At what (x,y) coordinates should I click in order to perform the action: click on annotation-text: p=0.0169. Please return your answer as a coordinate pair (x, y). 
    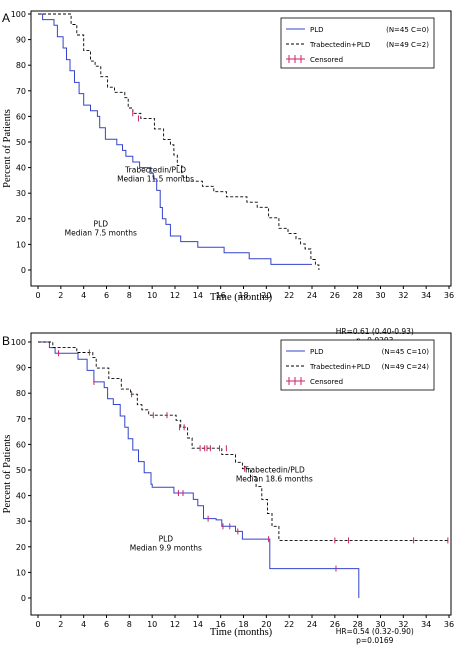
    Looking at the image, I should click on (375, 640).